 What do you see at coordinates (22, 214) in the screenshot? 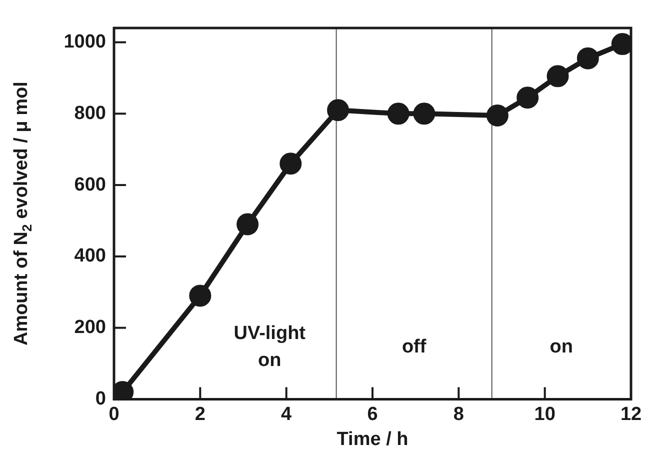
I see `y-axis-title: Amount of N2 evolved / μ mol` at bounding box center [22, 214].